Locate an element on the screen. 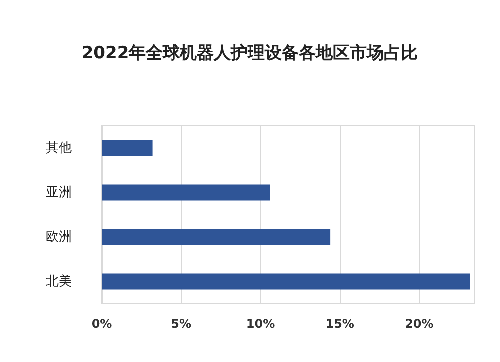  y-tick-label: 亚洲 is located at coordinates (59, 192).